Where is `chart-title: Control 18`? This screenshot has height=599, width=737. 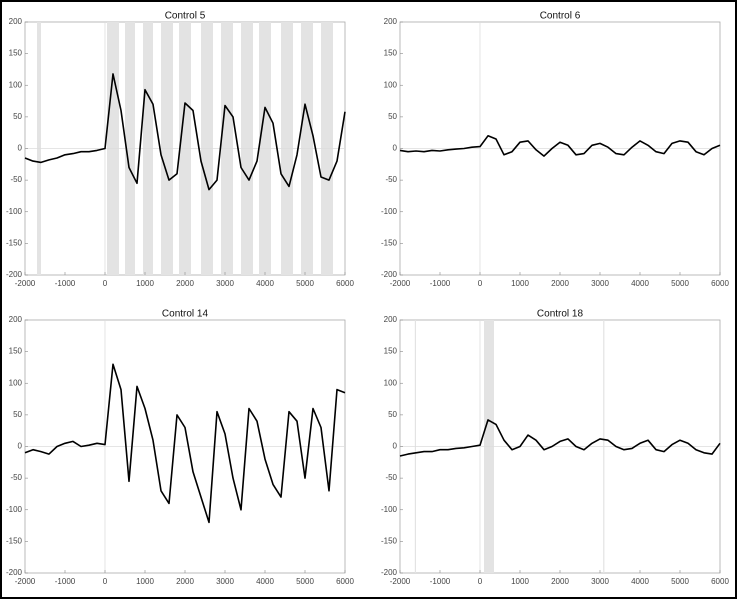 chart-title: Control 18 is located at coordinates (560, 314).